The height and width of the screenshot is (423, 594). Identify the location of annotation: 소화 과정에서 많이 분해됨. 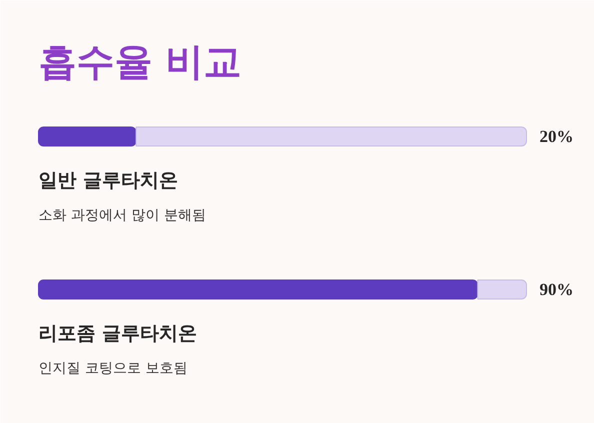
(122, 216).